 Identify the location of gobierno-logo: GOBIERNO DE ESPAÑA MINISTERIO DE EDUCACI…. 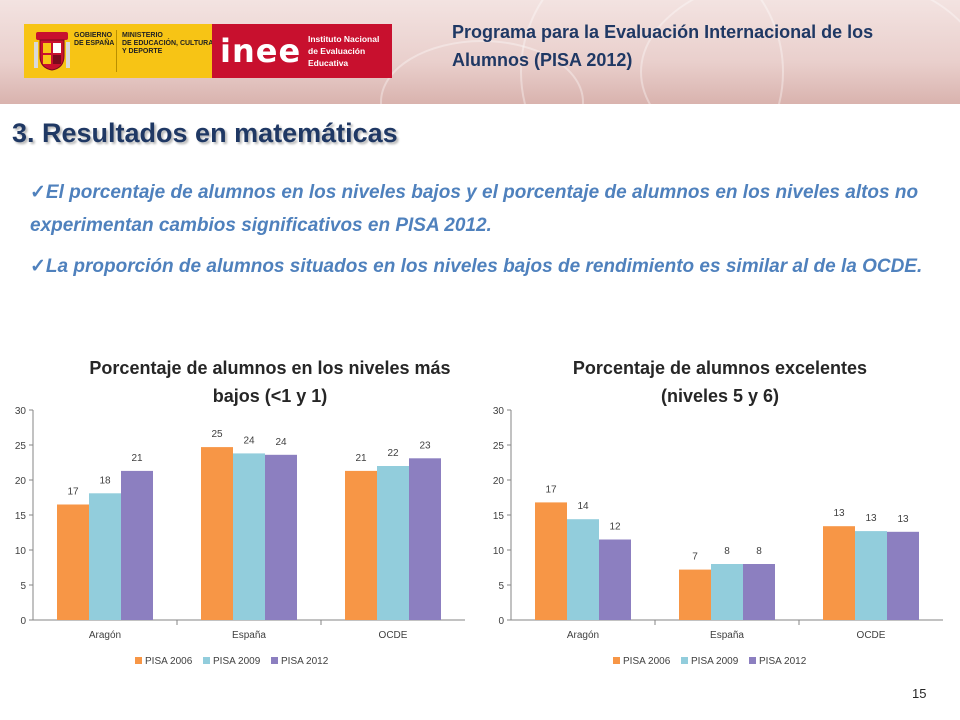
(119, 51).